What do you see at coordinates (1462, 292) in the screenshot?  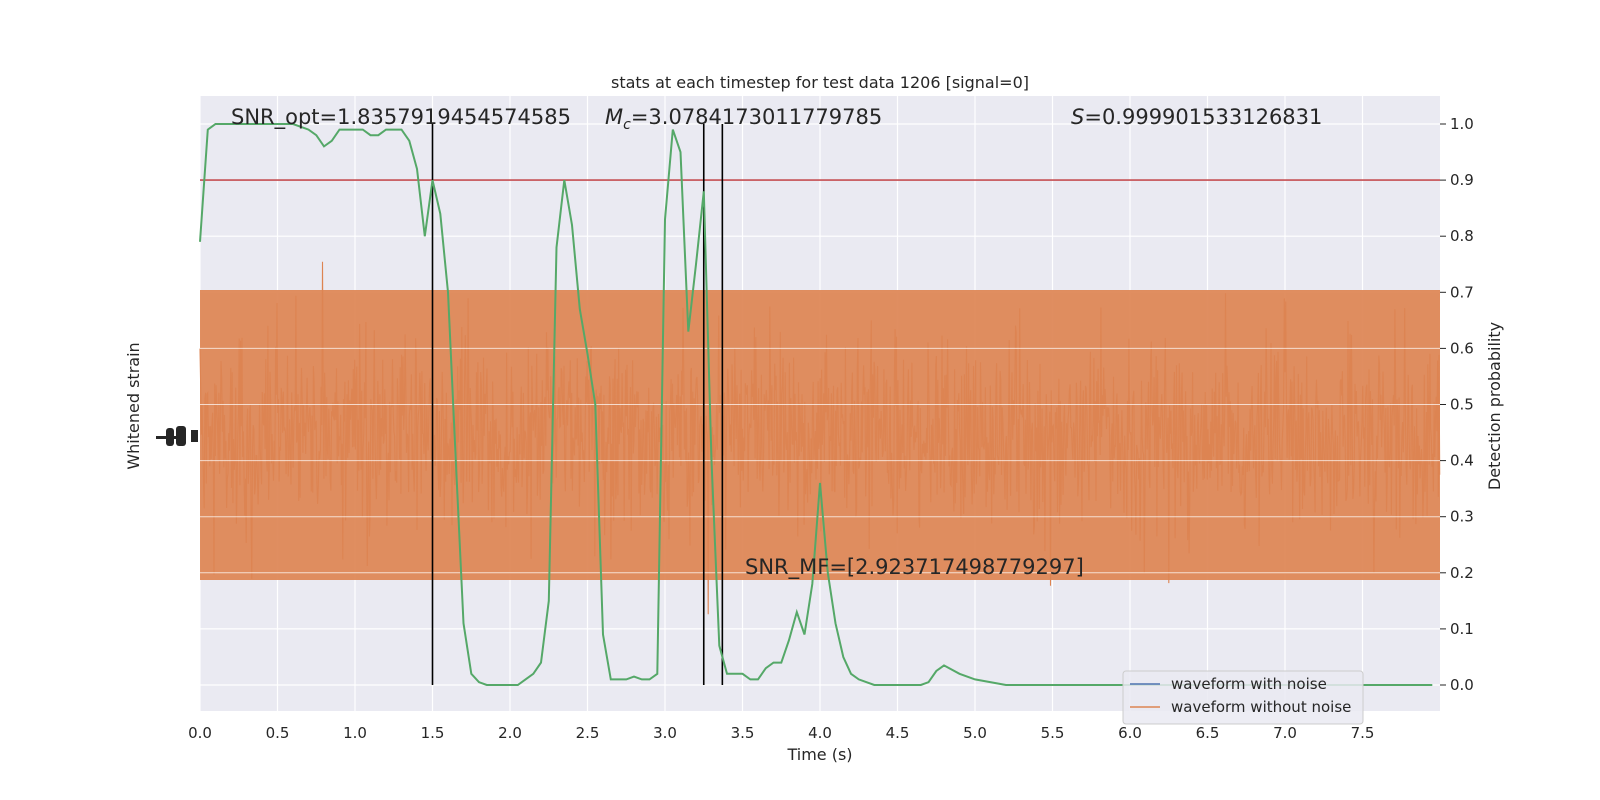 I see `y-tick-label: 0.7` at bounding box center [1462, 292].